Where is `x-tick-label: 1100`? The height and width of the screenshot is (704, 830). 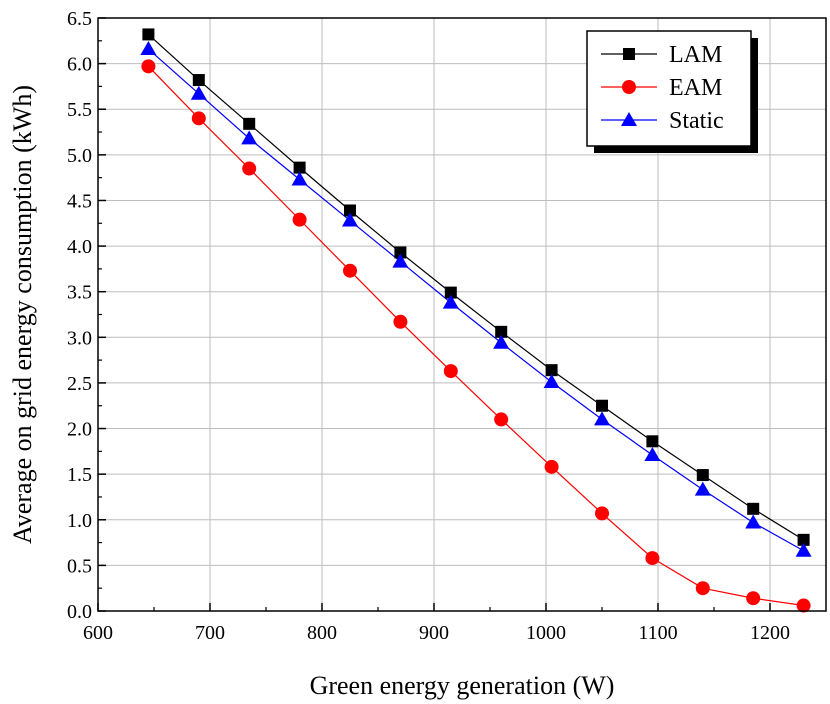 x-tick-label: 1100 is located at coordinates (657, 633).